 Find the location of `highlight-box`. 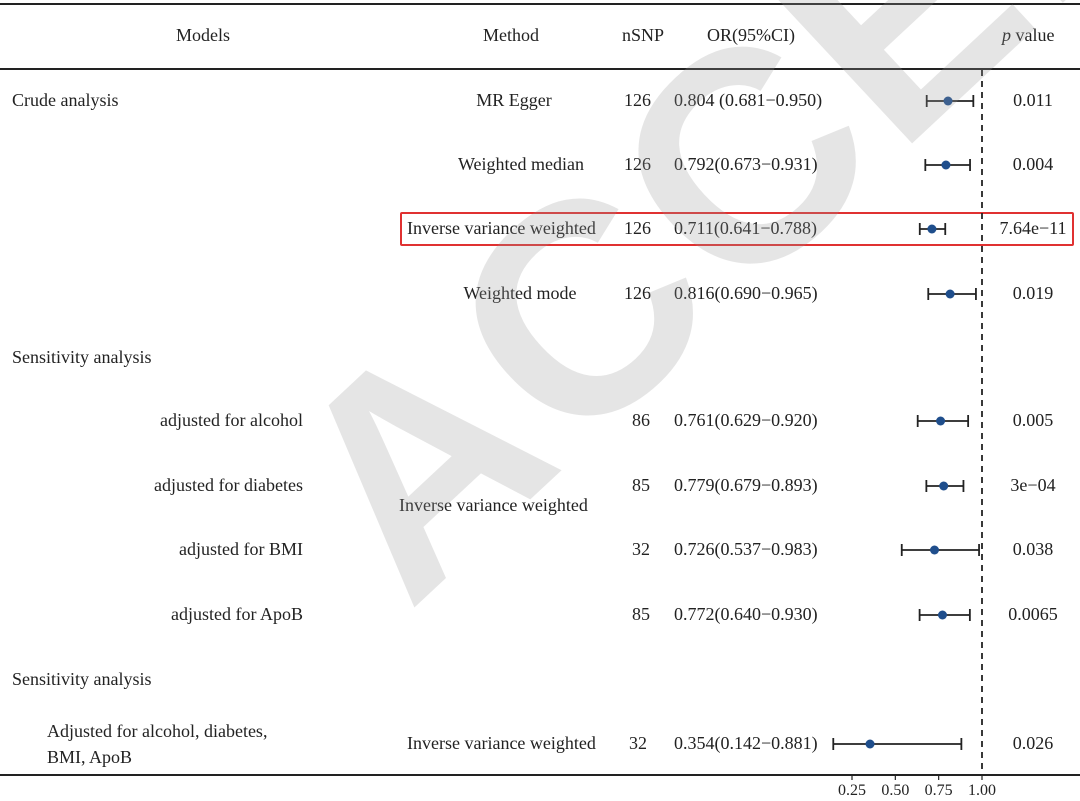

highlight-box is located at coordinates (737, 229).